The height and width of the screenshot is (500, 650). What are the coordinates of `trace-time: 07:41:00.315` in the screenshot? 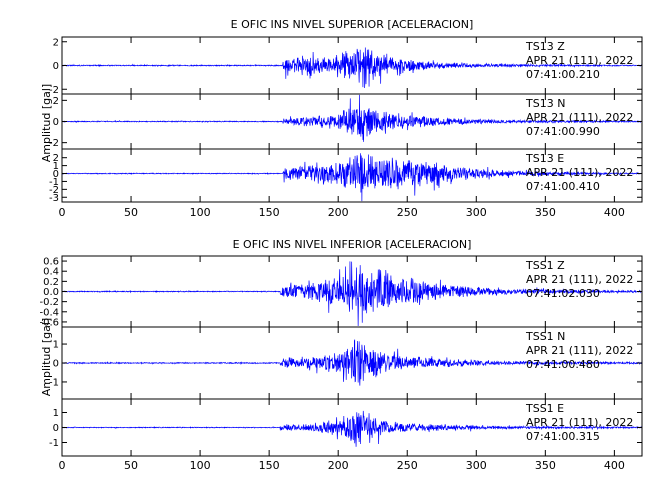 It's located at (563, 436).